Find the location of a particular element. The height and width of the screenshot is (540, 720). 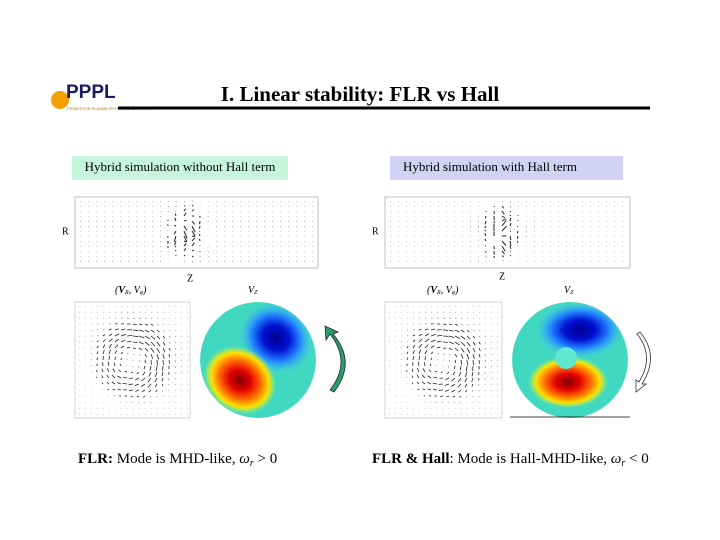

caption-part: r is located at coordinates (623, 463).